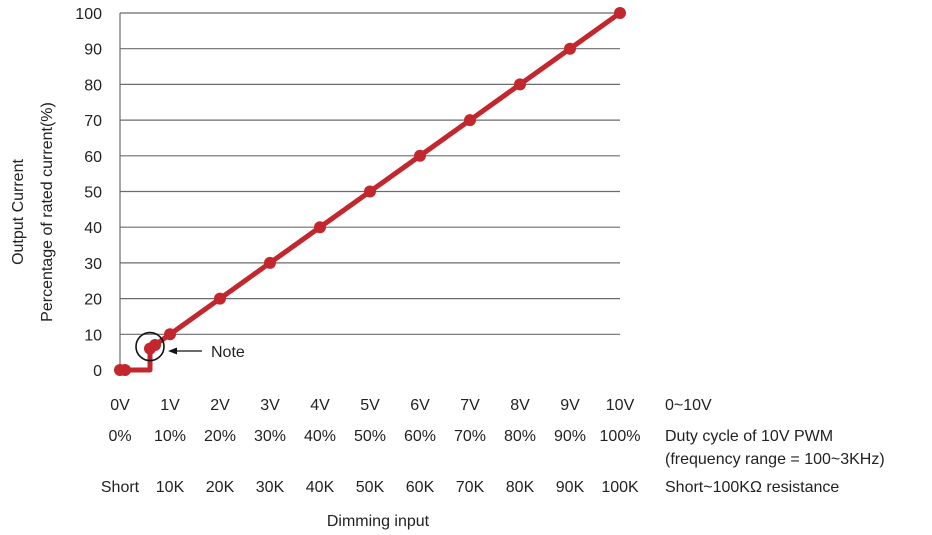 The height and width of the screenshot is (535, 932). What do you see at coordinates (420, 436) in the screenshot?
I see `x-row2-label-6: 60%` at bounding box center [420, 436].